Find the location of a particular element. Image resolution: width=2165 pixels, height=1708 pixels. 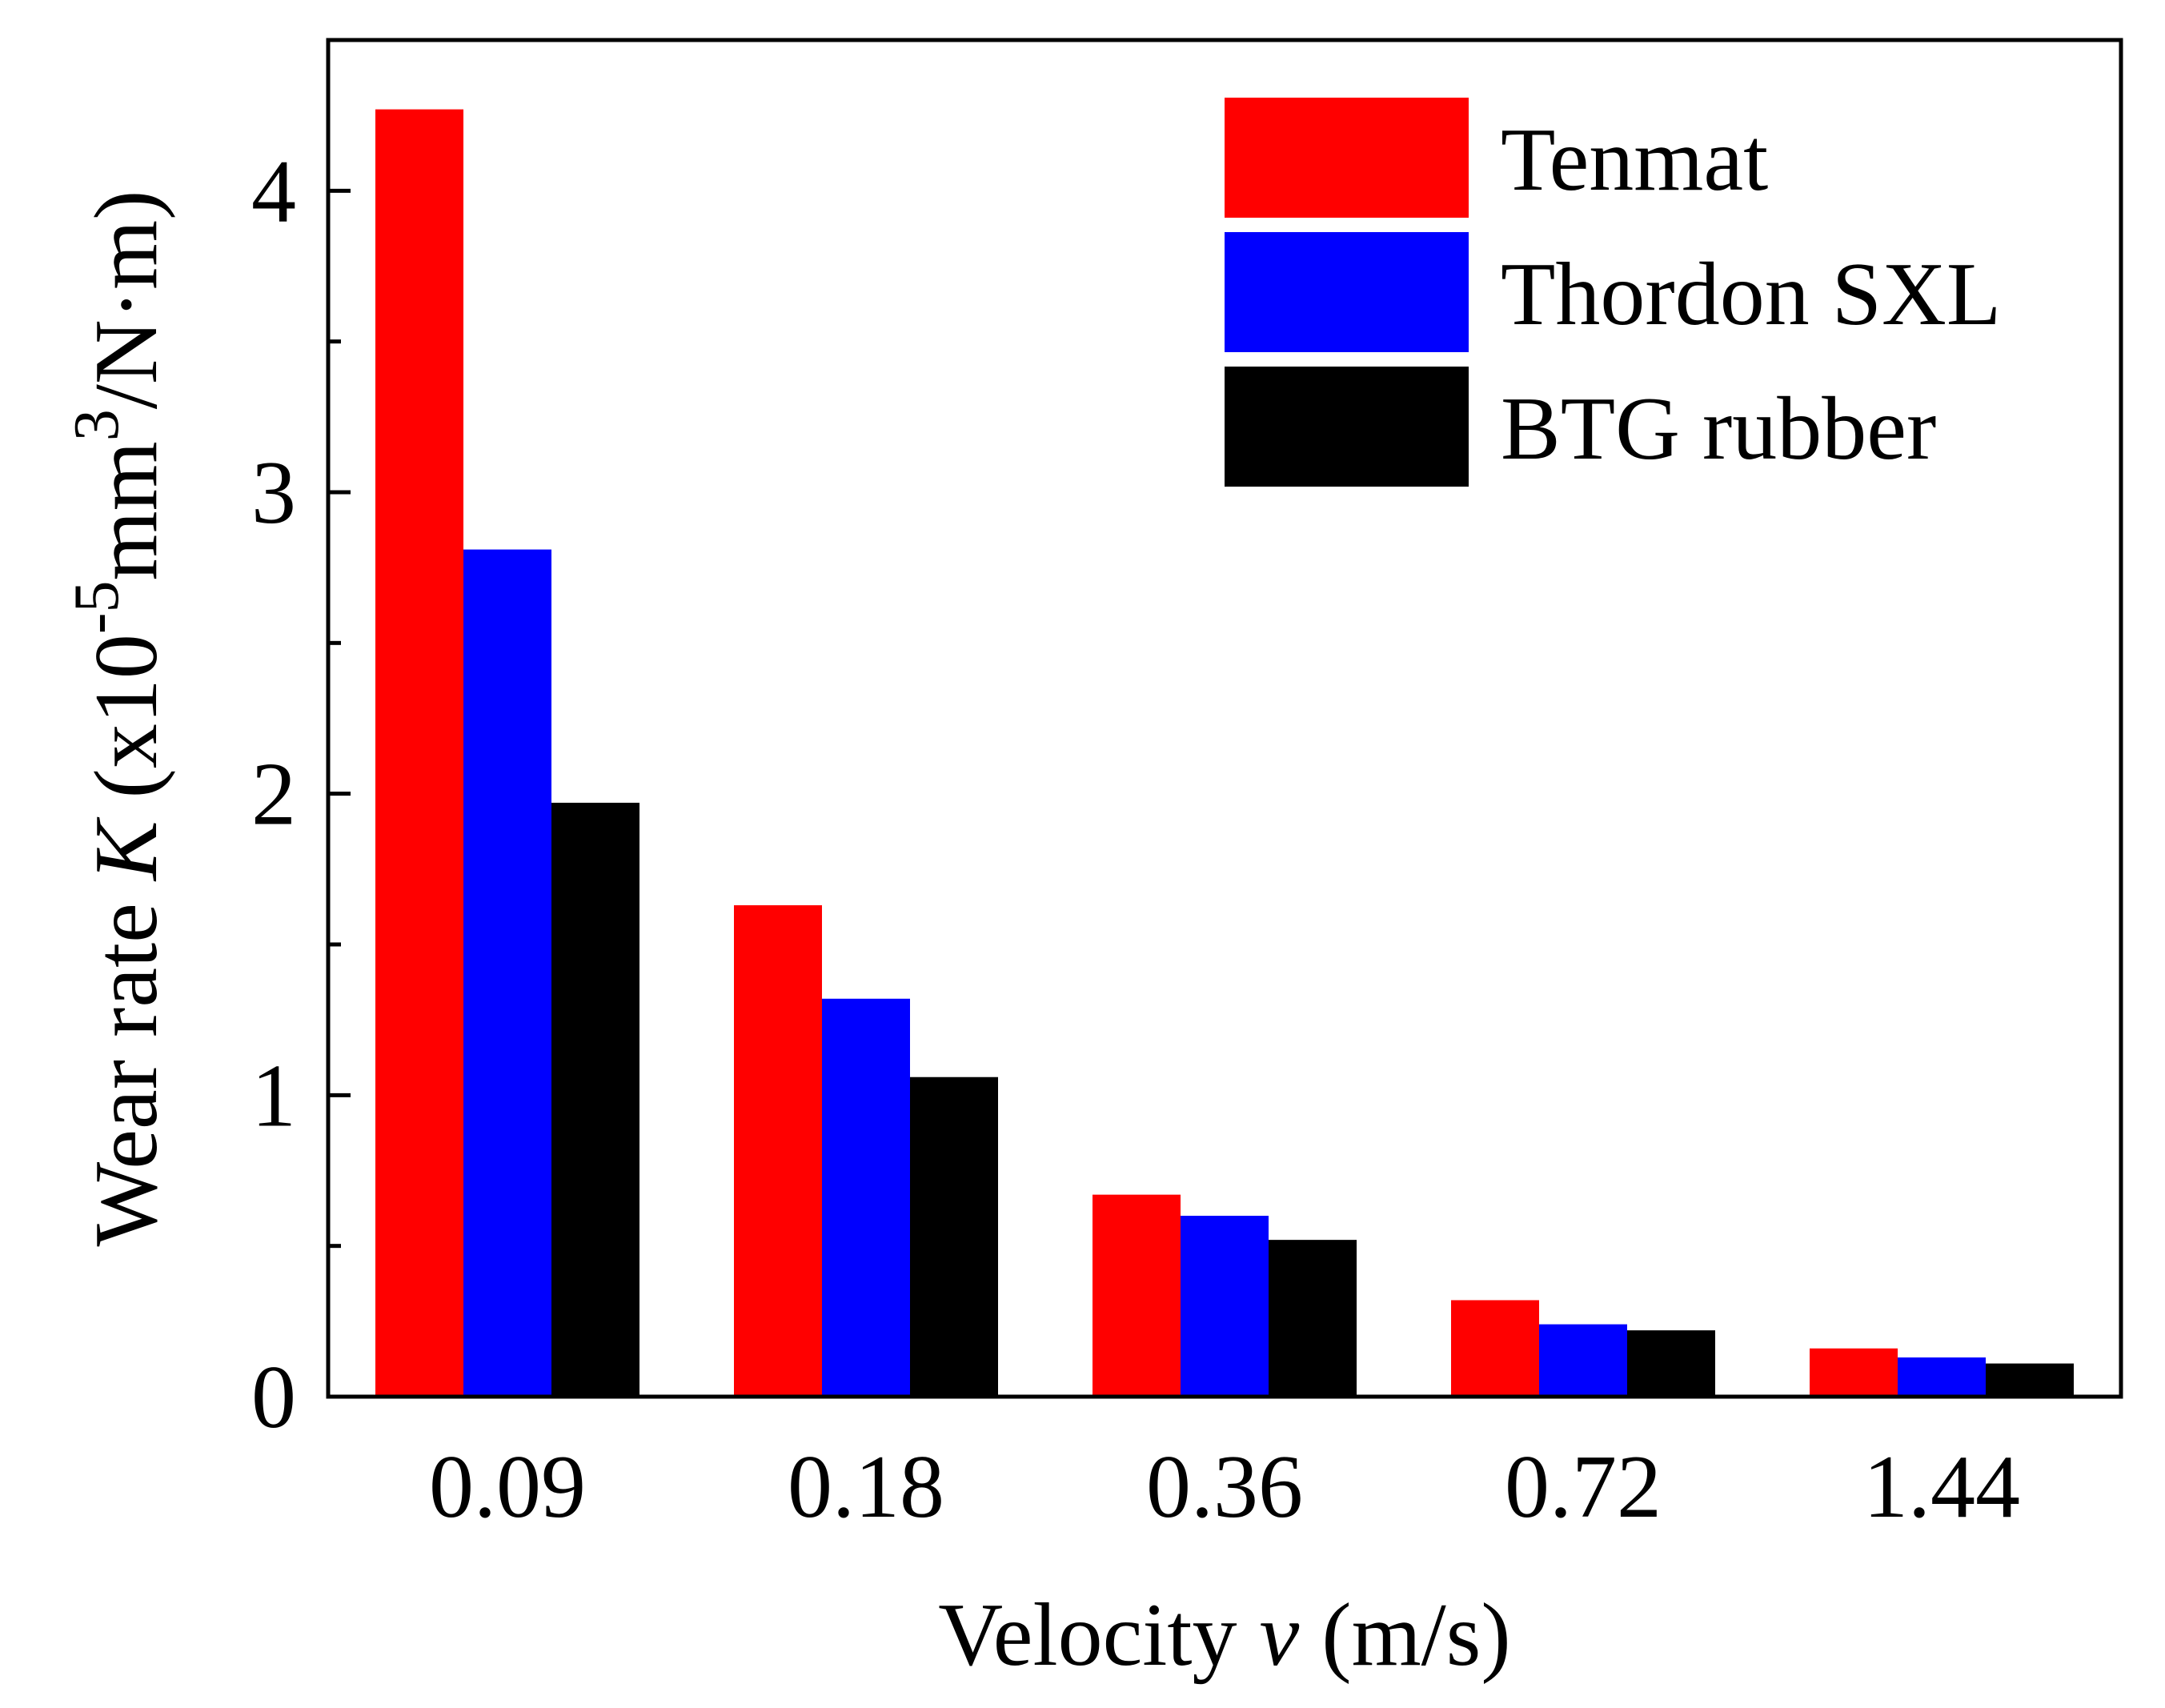

bar-tenmat-0.36 is located at coordinates (1137, 1295).